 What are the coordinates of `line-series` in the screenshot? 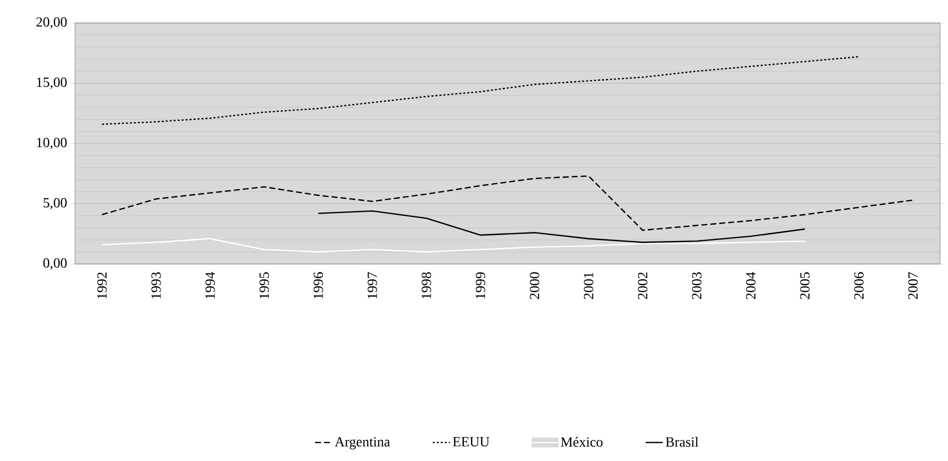 It's located at (562, 226).